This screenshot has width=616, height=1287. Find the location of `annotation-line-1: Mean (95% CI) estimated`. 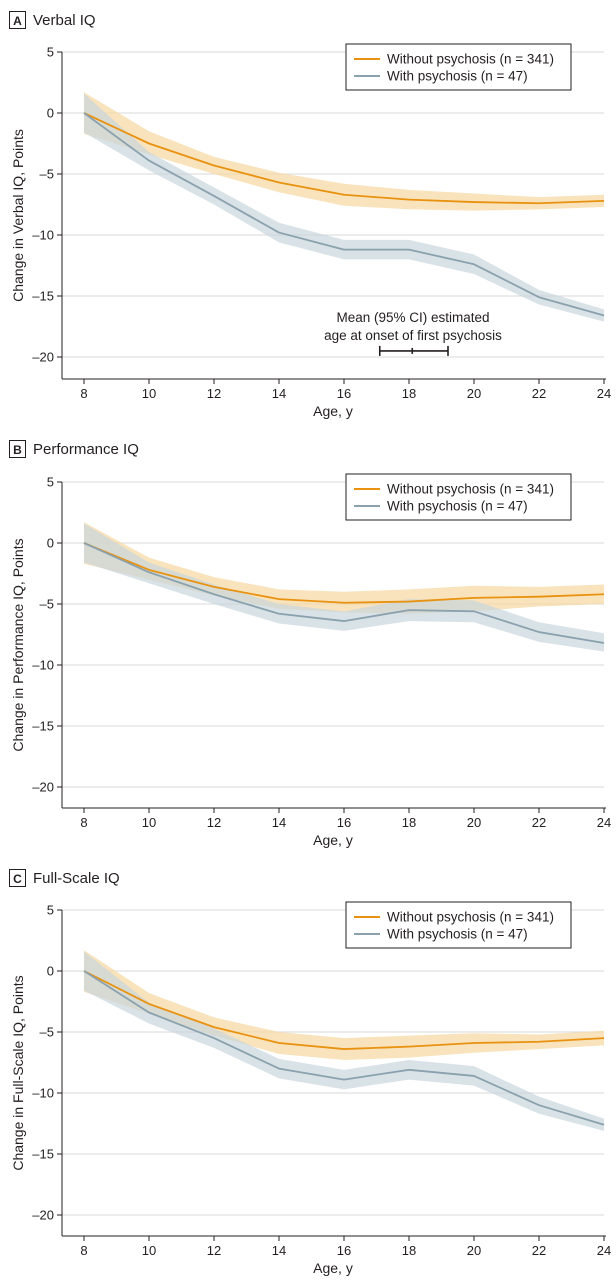

annotation-line-1: Mean (95% CI) estimated is located at coordinates (412, 317).